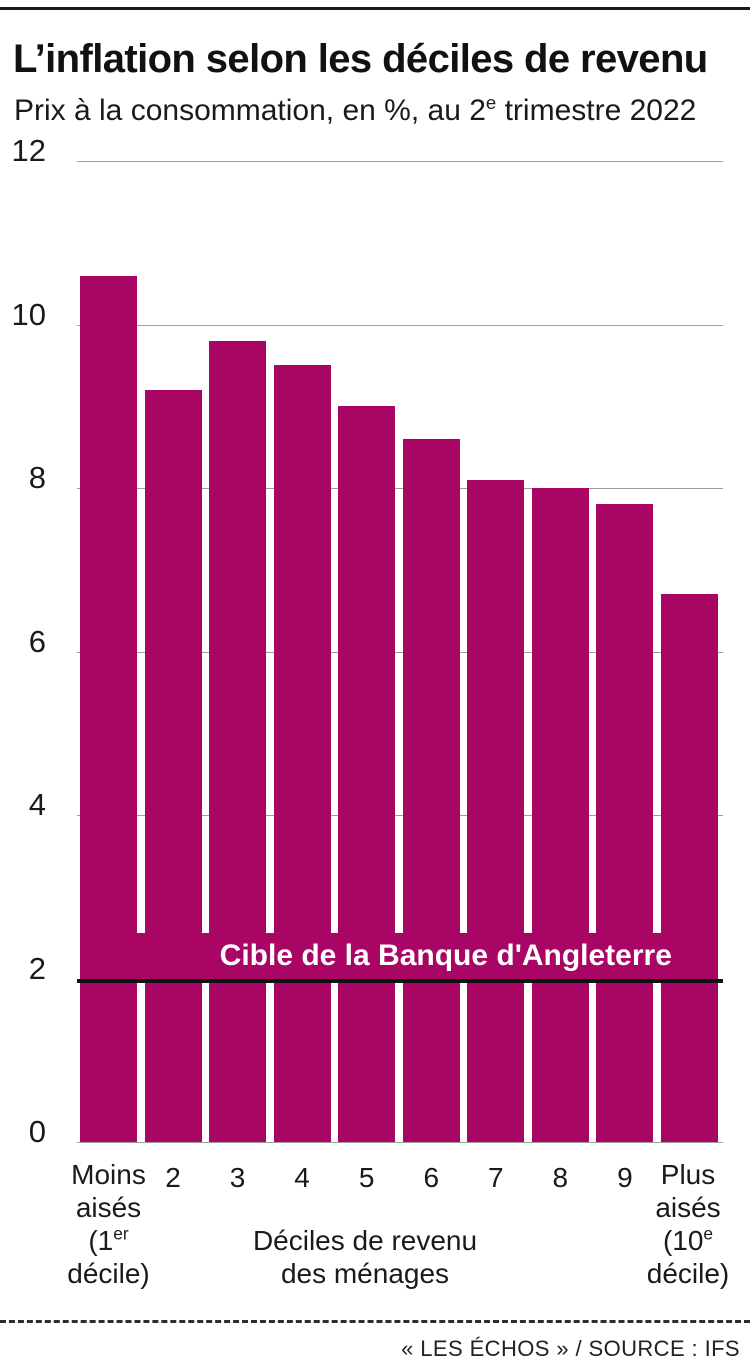  I want to click on first-label-line1: Moins, so click(108, 1174).